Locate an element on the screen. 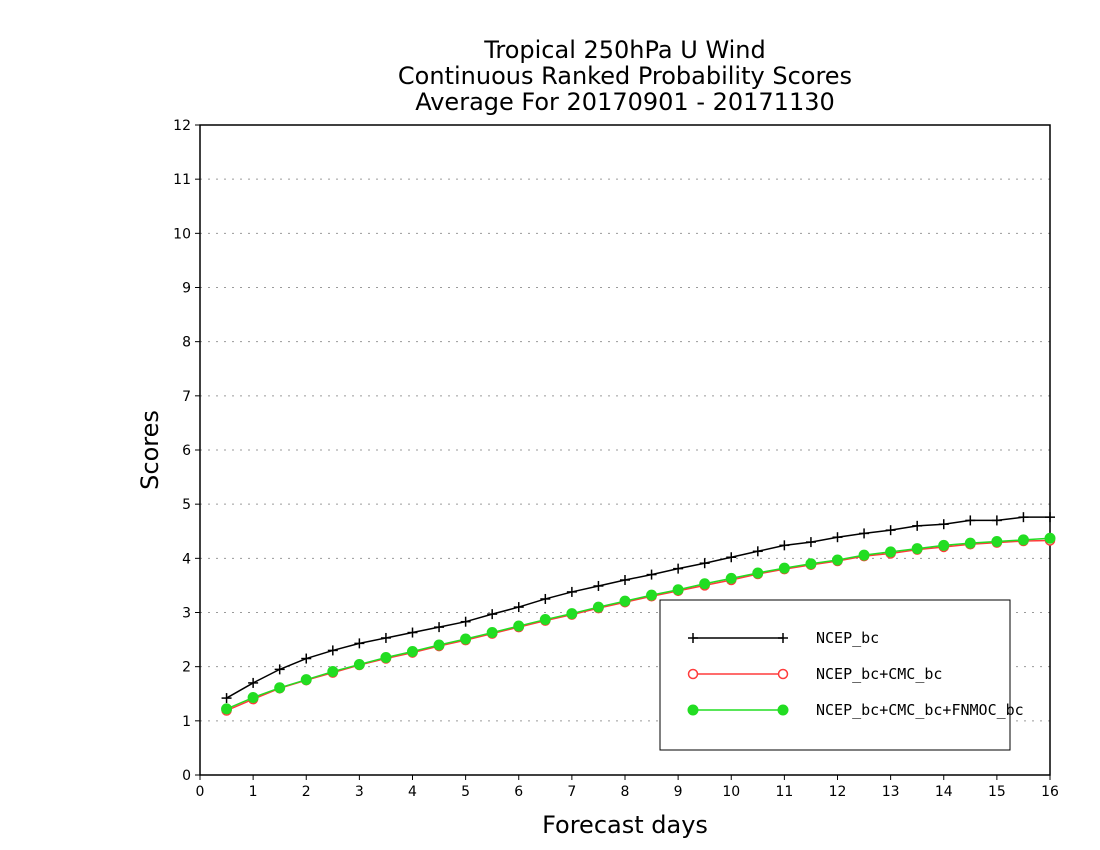 The height and width of the screenshot is (850, 1100). x-tick-label: 16 is located at coordinates (1050, 792).